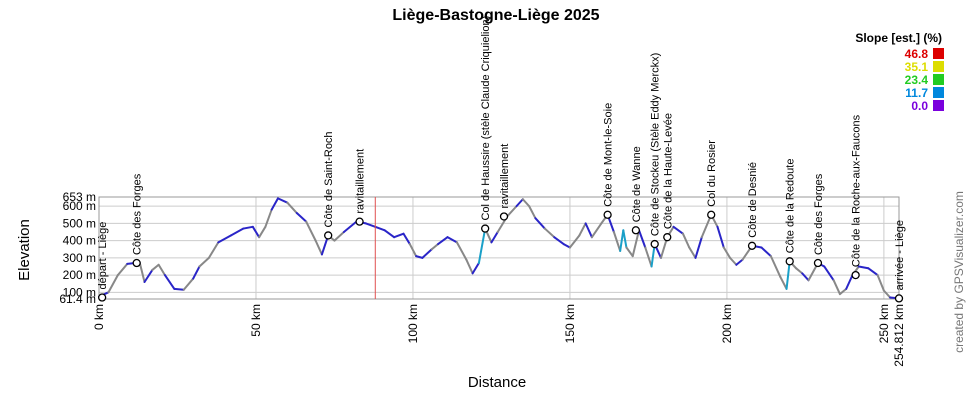  Describe the element at coordinates (727, 323) in the screenshot. I see `x-tick-label: 200 km` at that location.